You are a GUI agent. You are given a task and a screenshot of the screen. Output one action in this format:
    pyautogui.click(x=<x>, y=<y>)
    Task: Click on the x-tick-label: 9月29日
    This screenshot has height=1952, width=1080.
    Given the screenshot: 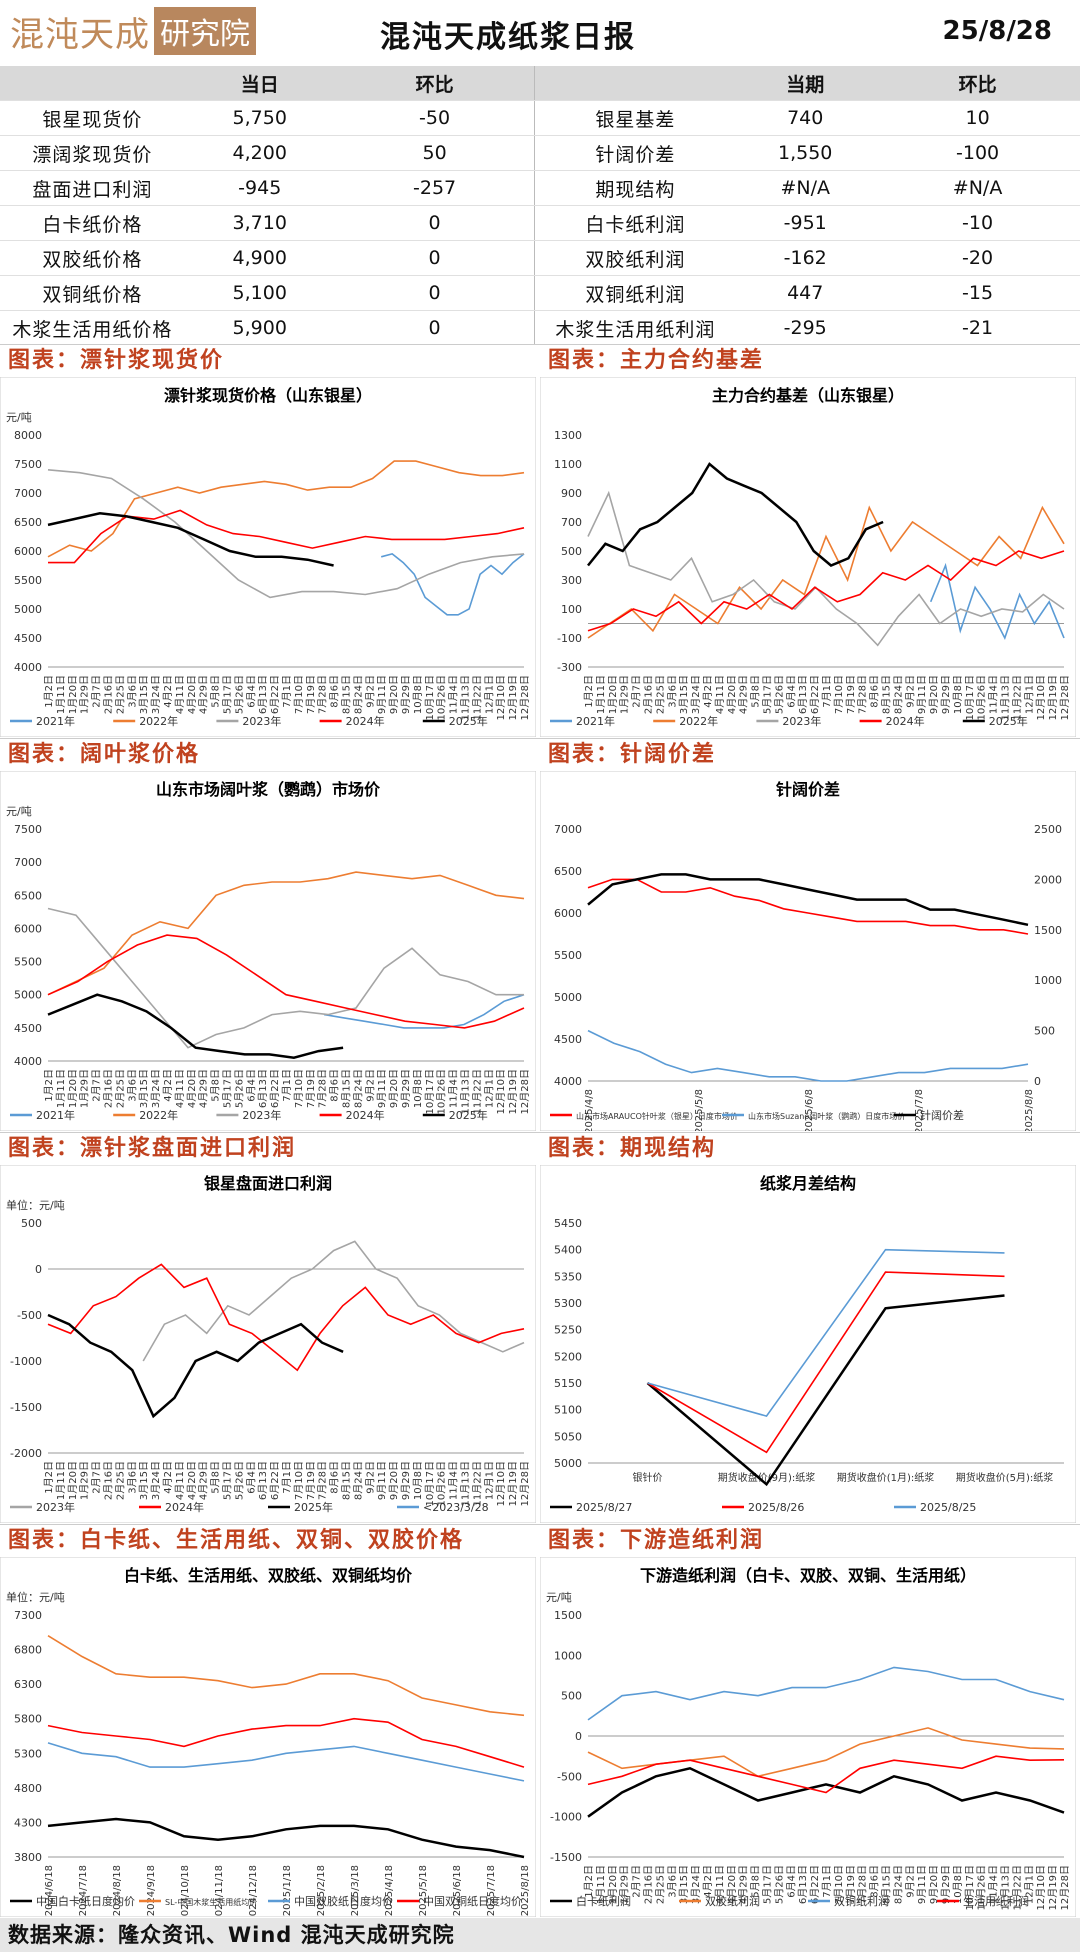 What is the action you would take?
    pyautogui.click(x=946, y=694)
    